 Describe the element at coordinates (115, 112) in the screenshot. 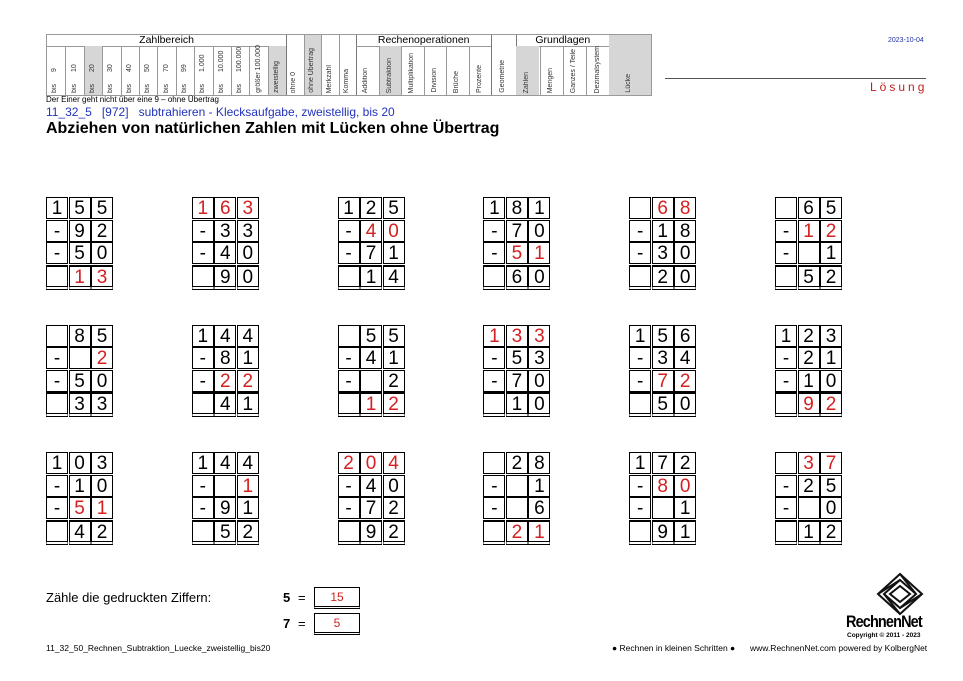

I see `id: [972]` at that location.